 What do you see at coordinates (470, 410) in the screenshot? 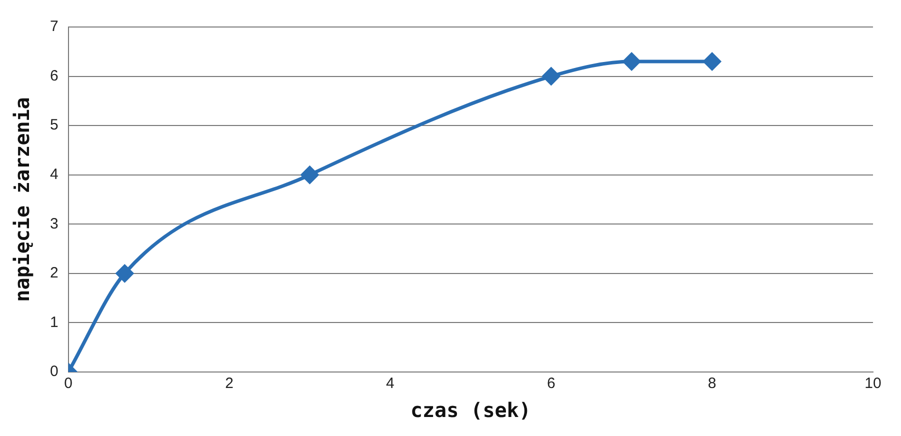
I see `x-axis-title: czas (sek)` at bounding box center [470, 410].